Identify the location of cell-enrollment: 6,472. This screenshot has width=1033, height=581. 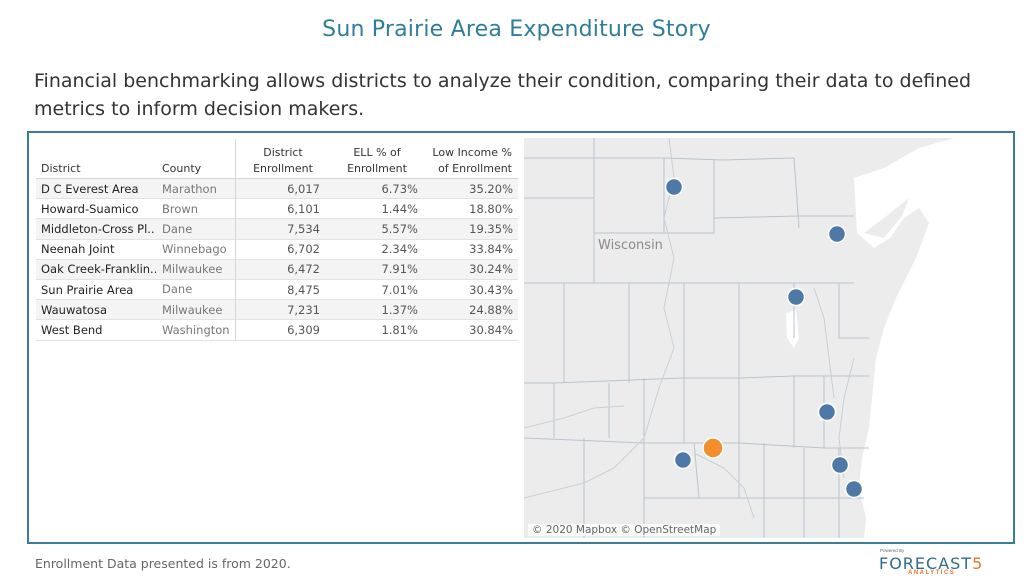
(303, 269).